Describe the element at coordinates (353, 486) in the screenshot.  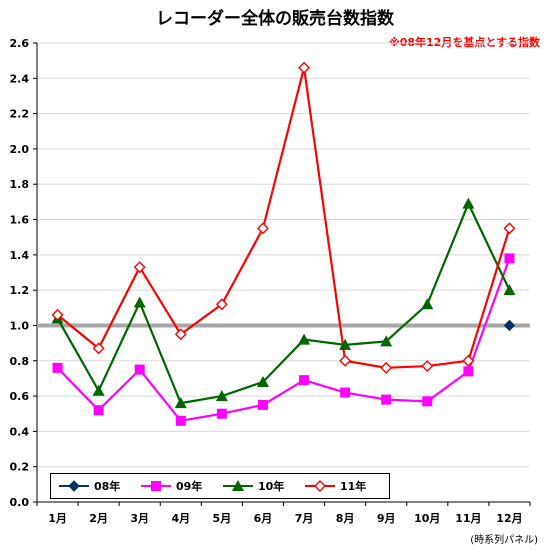
I see `legend-label-11: 11年` at that location.